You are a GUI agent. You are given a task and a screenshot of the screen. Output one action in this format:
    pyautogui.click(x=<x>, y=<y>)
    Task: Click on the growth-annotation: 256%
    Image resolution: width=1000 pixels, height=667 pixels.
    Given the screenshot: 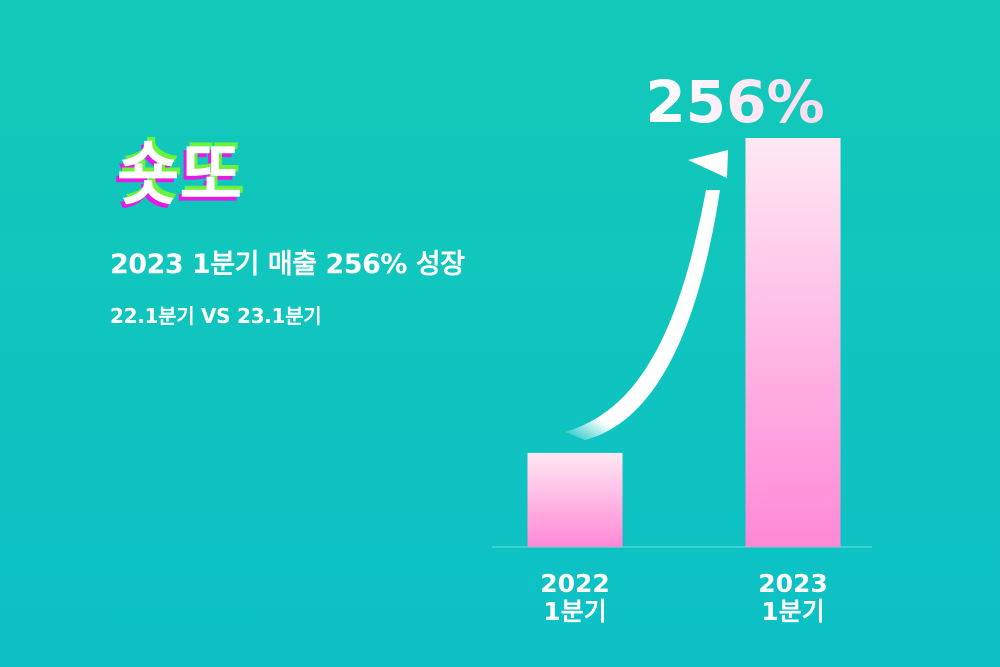 What is the action you would take?
    pyautogui.click(x=734, y=102)
    